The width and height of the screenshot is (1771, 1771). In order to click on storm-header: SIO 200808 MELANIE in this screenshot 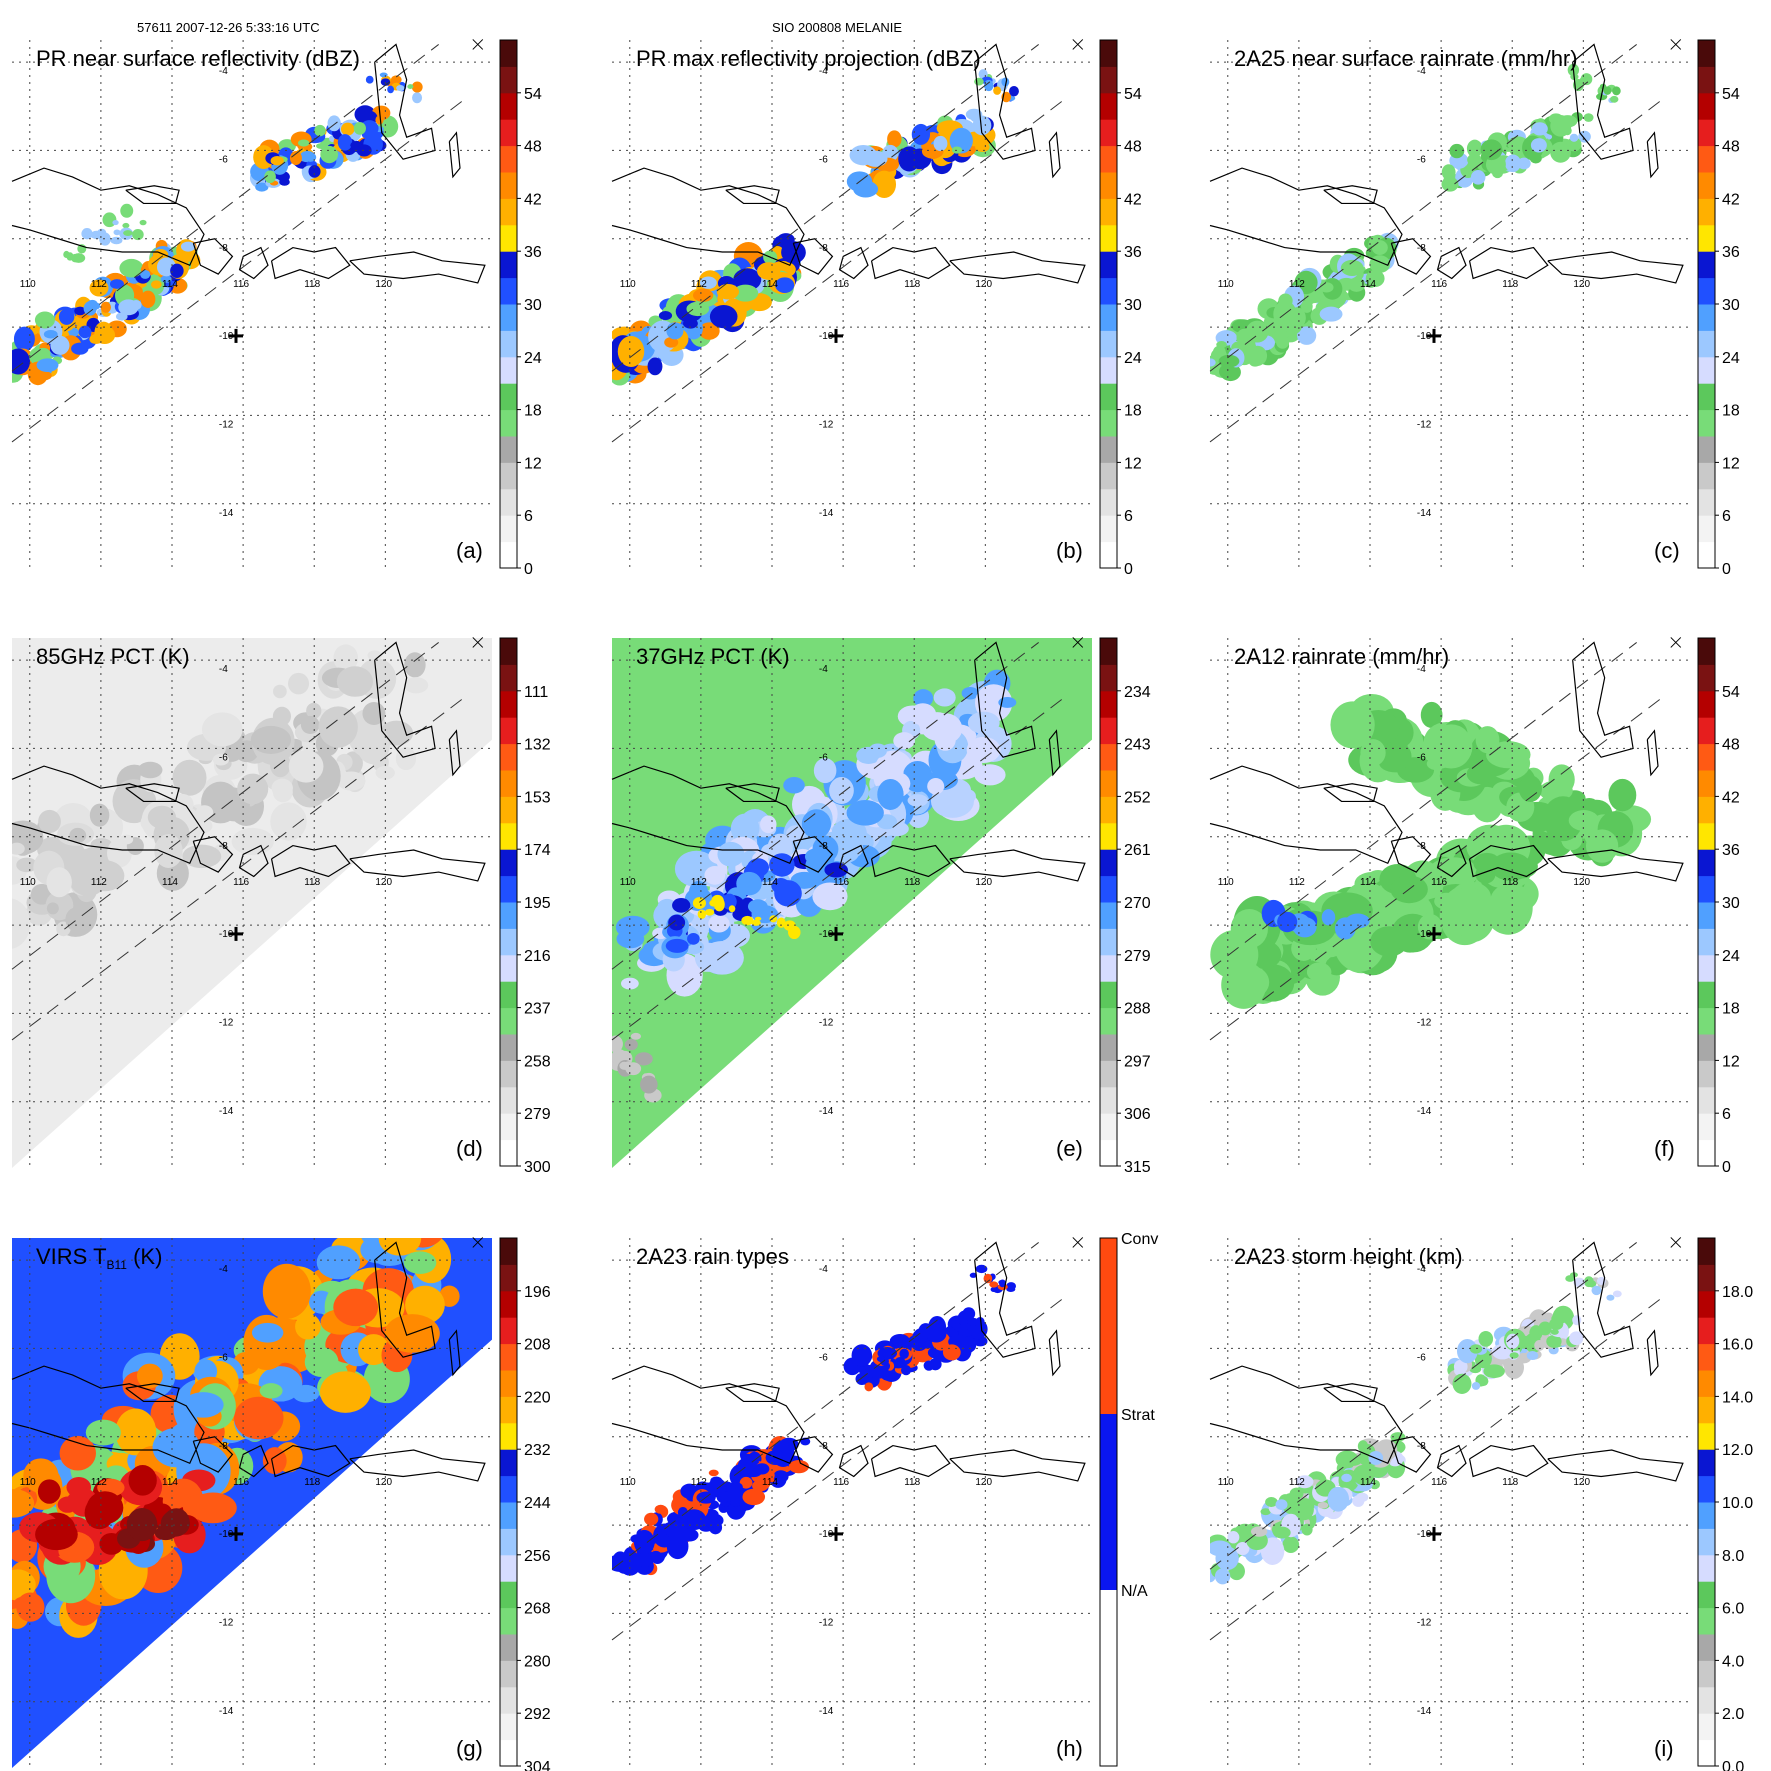, I will do `click(837, 27)`.